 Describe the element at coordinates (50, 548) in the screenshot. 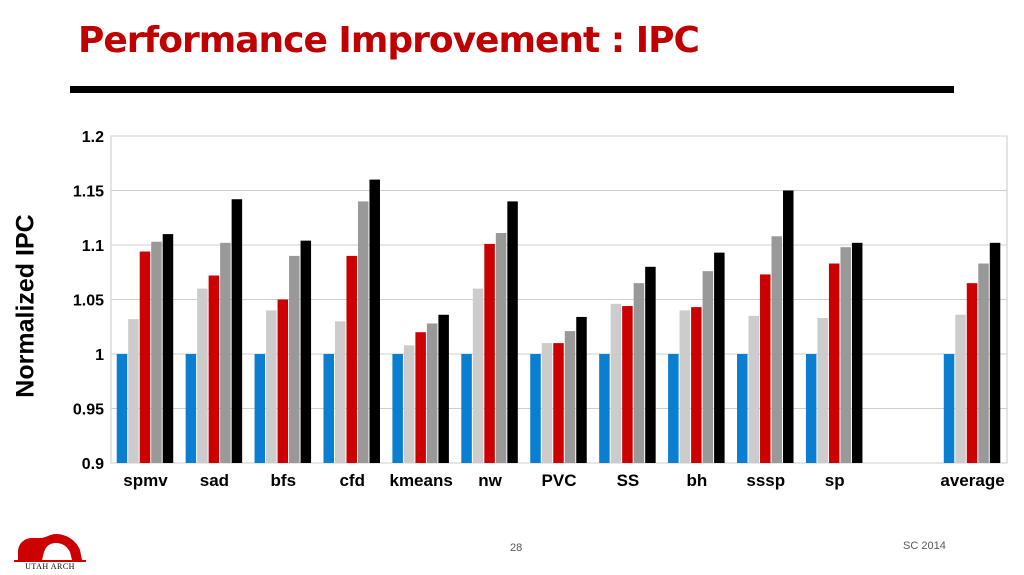

I see `utah-arch-logo-icon` at that location.